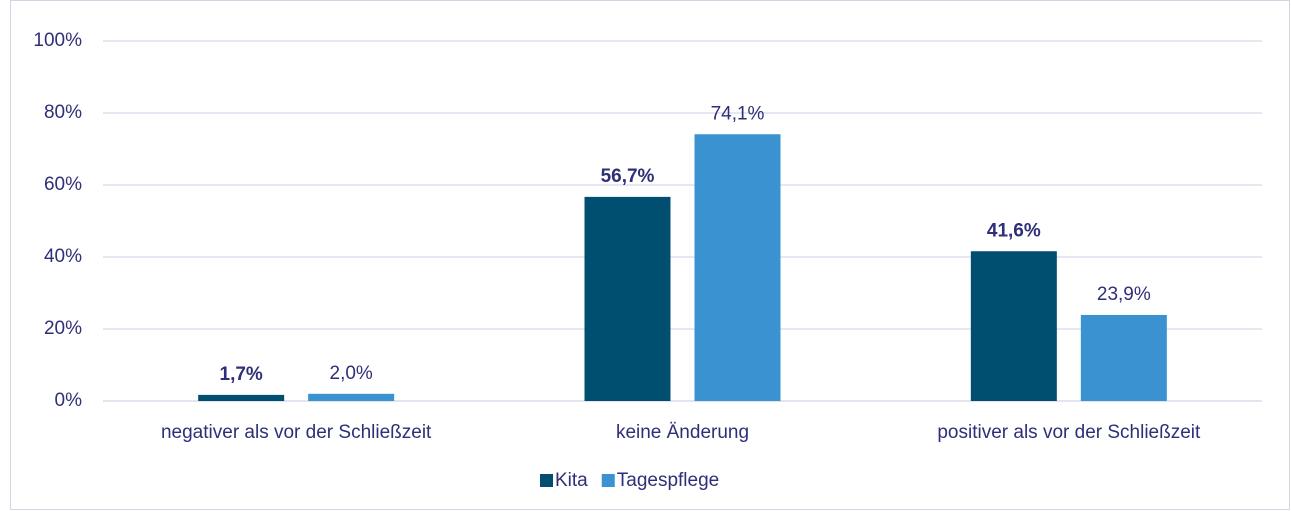 The image size is (1291, 511). What do you see at coordinates (351, 373) in the screenshot?
I see `data-label: 2,0%` at bounding box center [351, 373].